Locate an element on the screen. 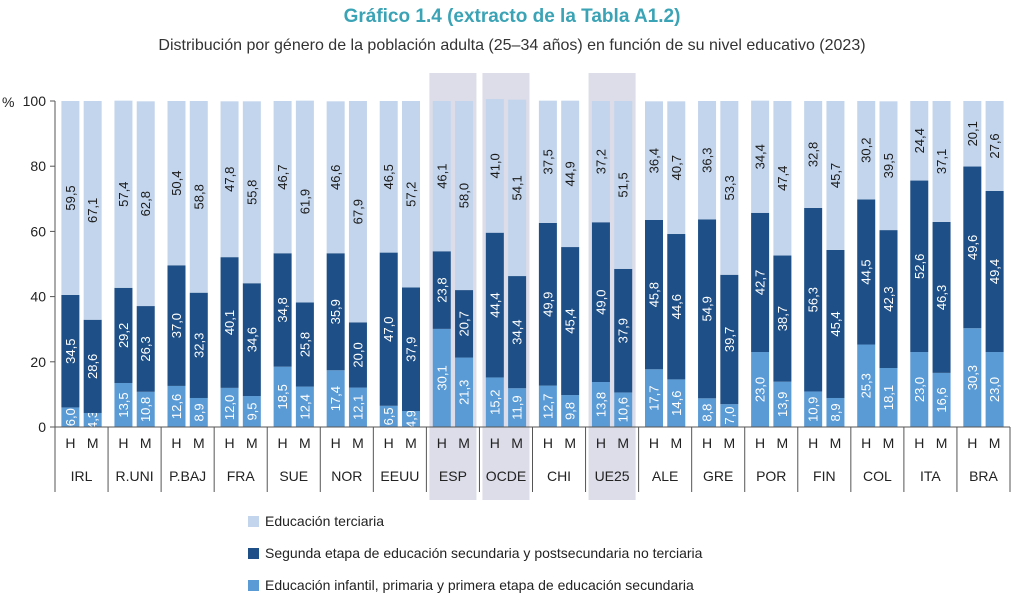 Image resolution: width=1024 pixels, height=601 pixels. data-label: 41,0 is located at coordinates (494, 165).